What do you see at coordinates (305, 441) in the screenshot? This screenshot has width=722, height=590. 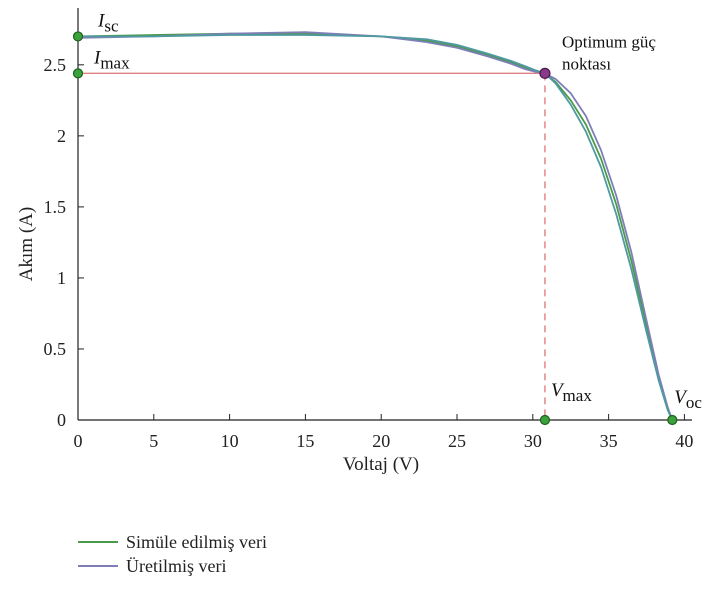 I see `x-tick-label: 15` at bounding box center [305, 441].